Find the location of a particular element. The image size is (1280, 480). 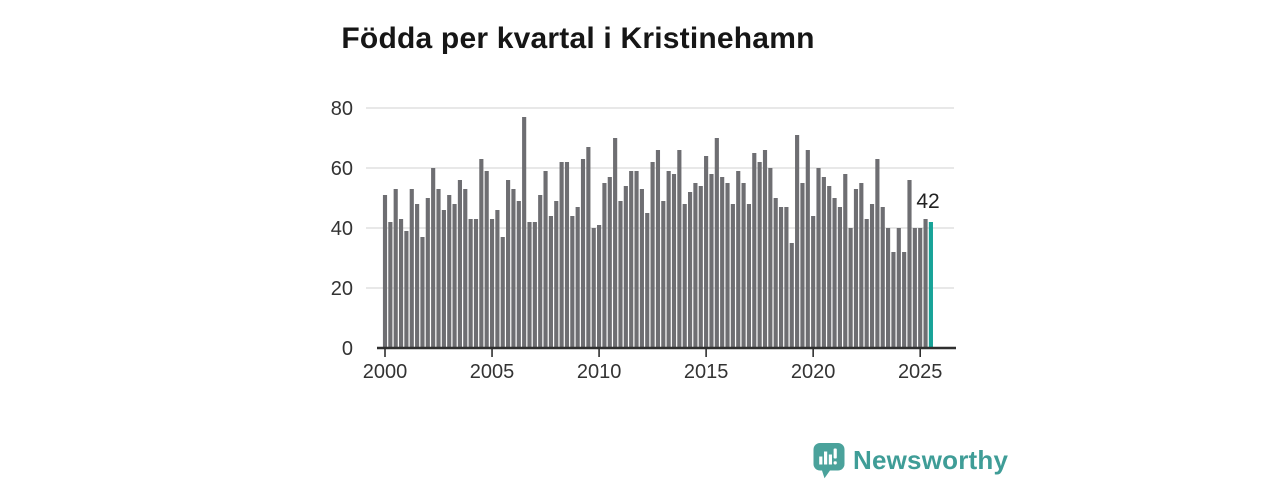

x-tick-label: 2010 is located at coordinates (599, 372).